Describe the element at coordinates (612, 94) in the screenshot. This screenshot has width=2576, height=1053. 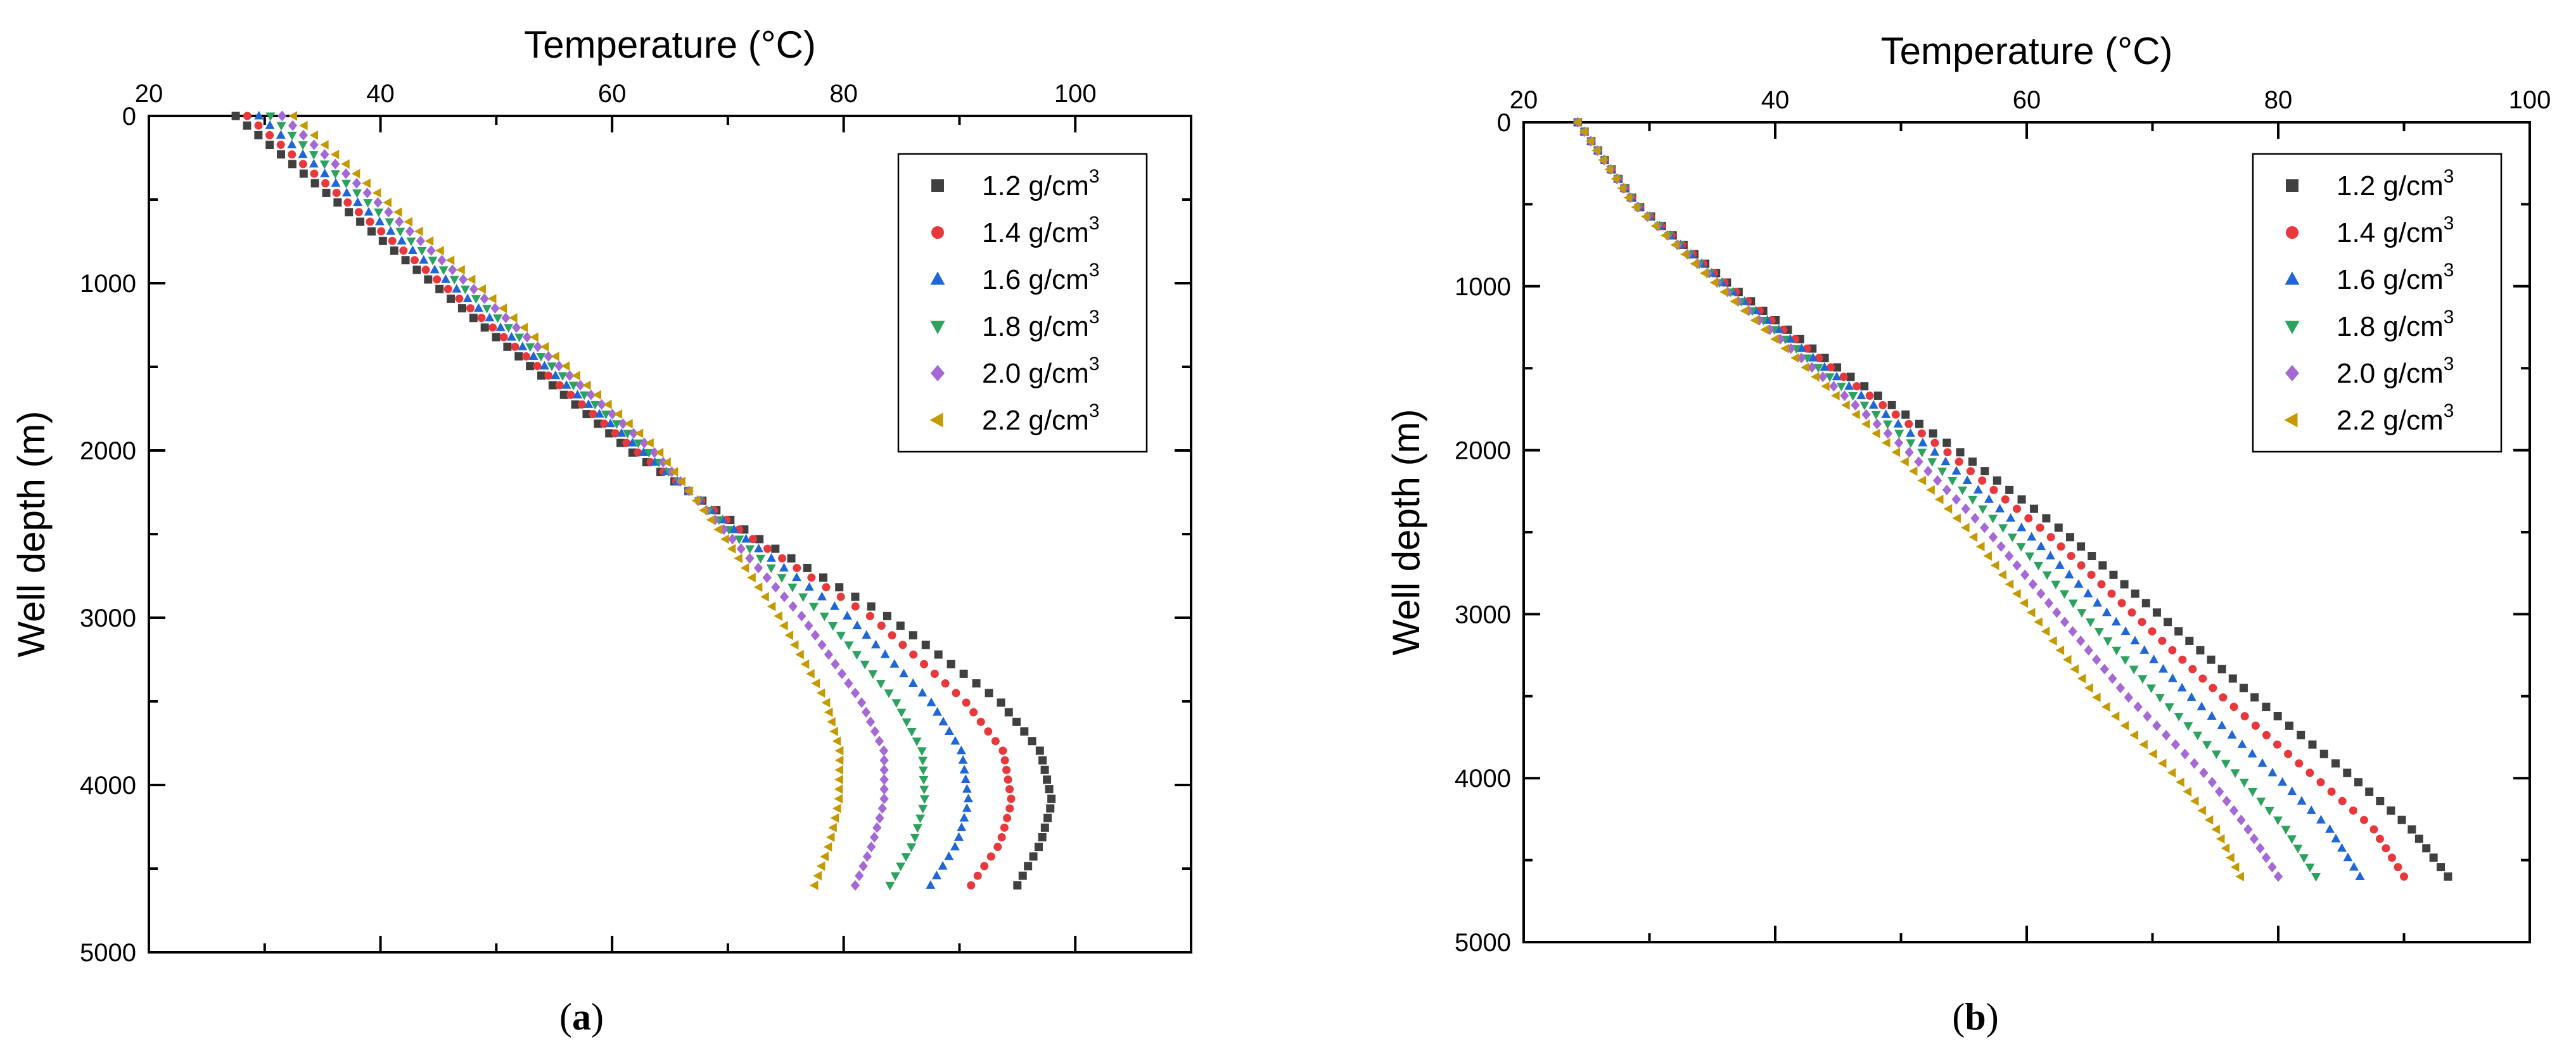
I see `x-tick-label: 60` at that location.